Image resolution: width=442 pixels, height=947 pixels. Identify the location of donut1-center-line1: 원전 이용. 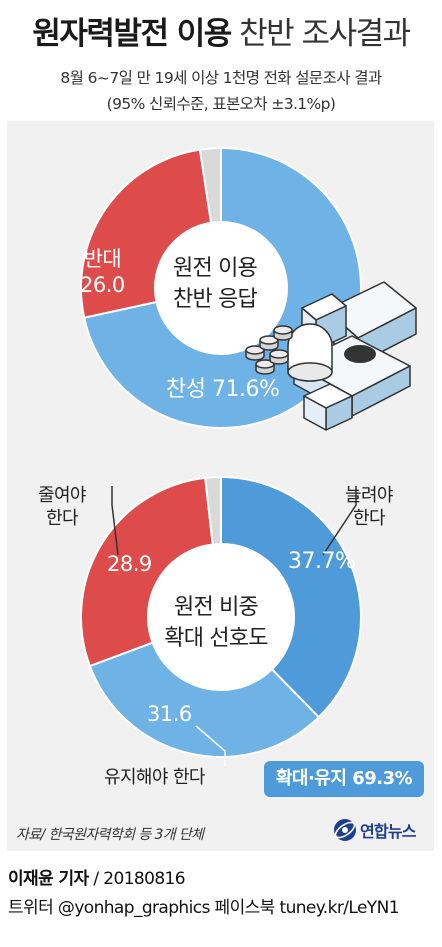
(215, 268).